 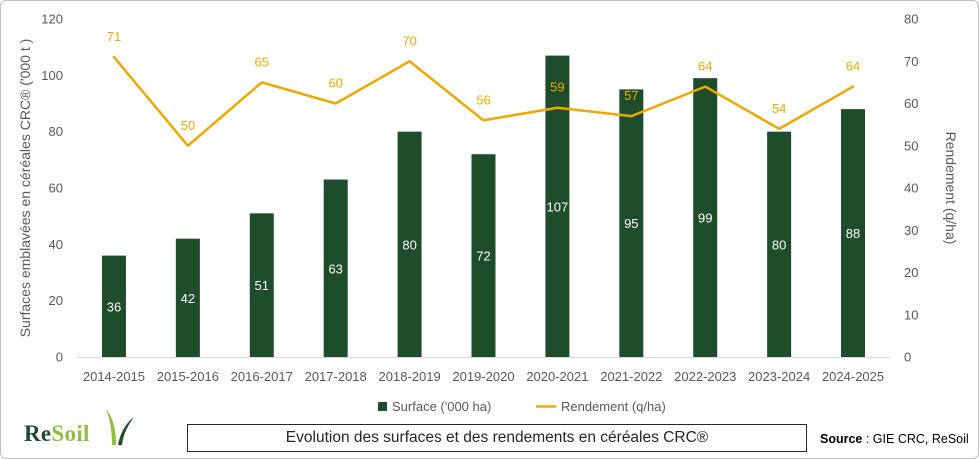 I want to click on surface-data-label: 95, so click(x=631, y=223).